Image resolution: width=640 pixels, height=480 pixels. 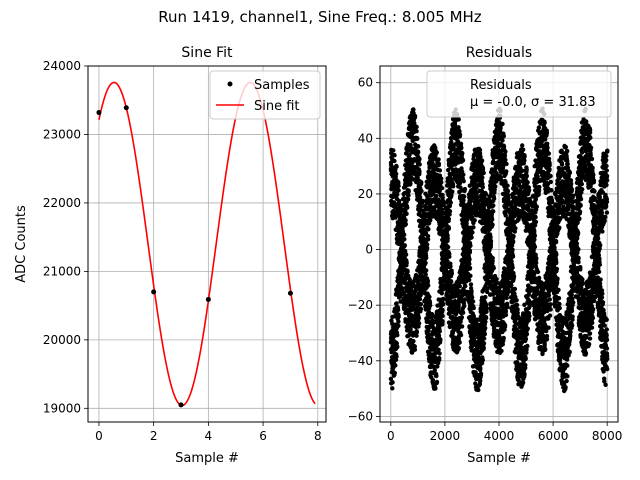 I want to click on sample-point, so click(x=154, y=292).